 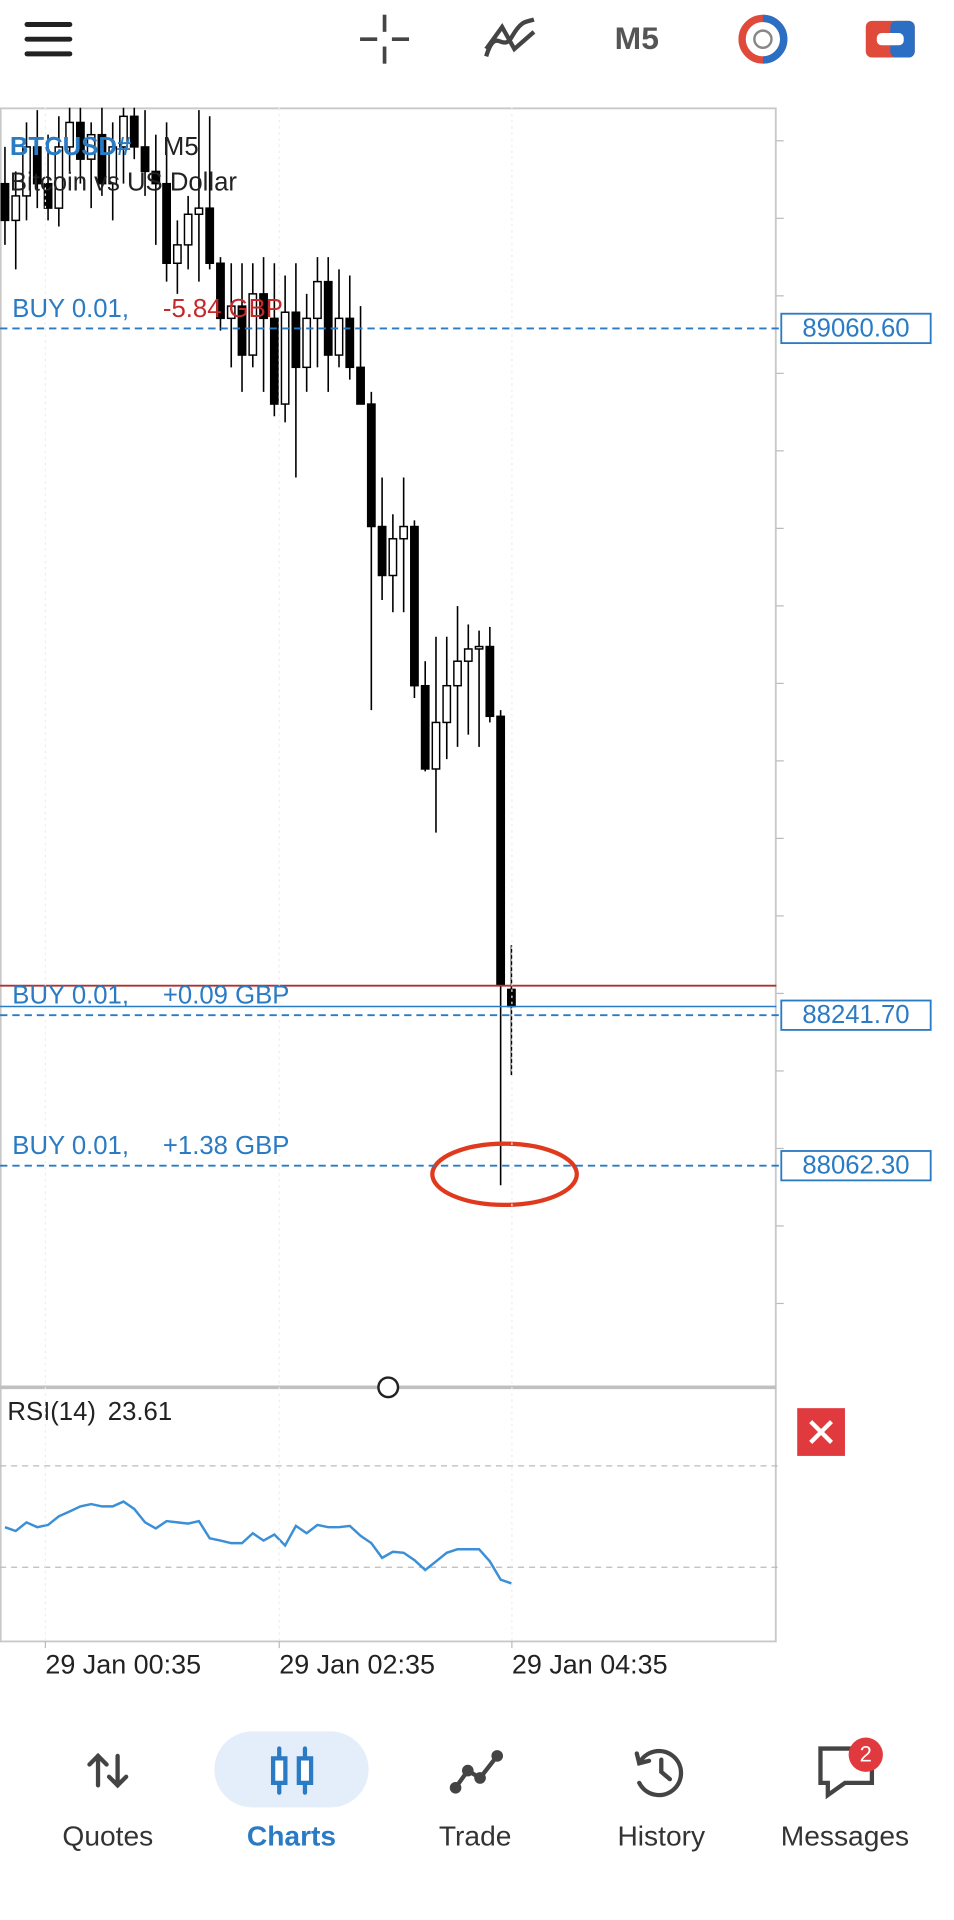 What do you see at coordinates (258, 1542) in the screenshot?
I see `rsi-line` at bounding box center [258, 1542].